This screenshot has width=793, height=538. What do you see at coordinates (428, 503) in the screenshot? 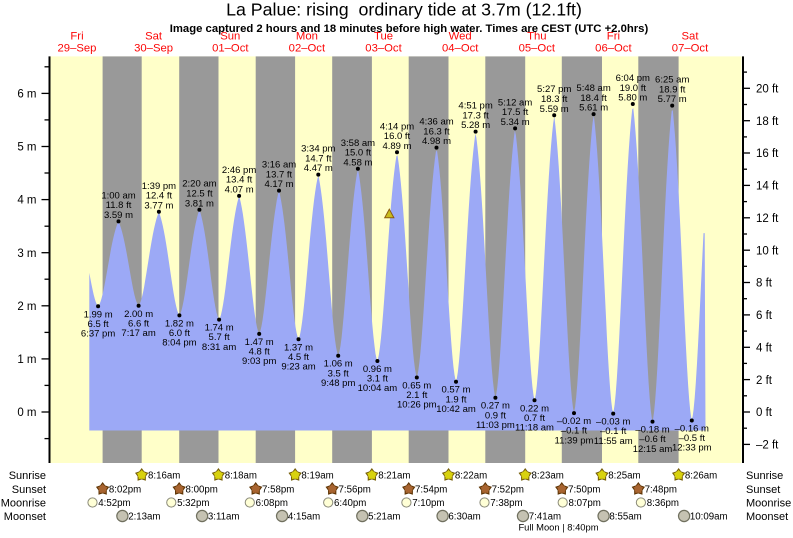
I see `svg-text: 7:10pm` at bounding box center [428, 503].